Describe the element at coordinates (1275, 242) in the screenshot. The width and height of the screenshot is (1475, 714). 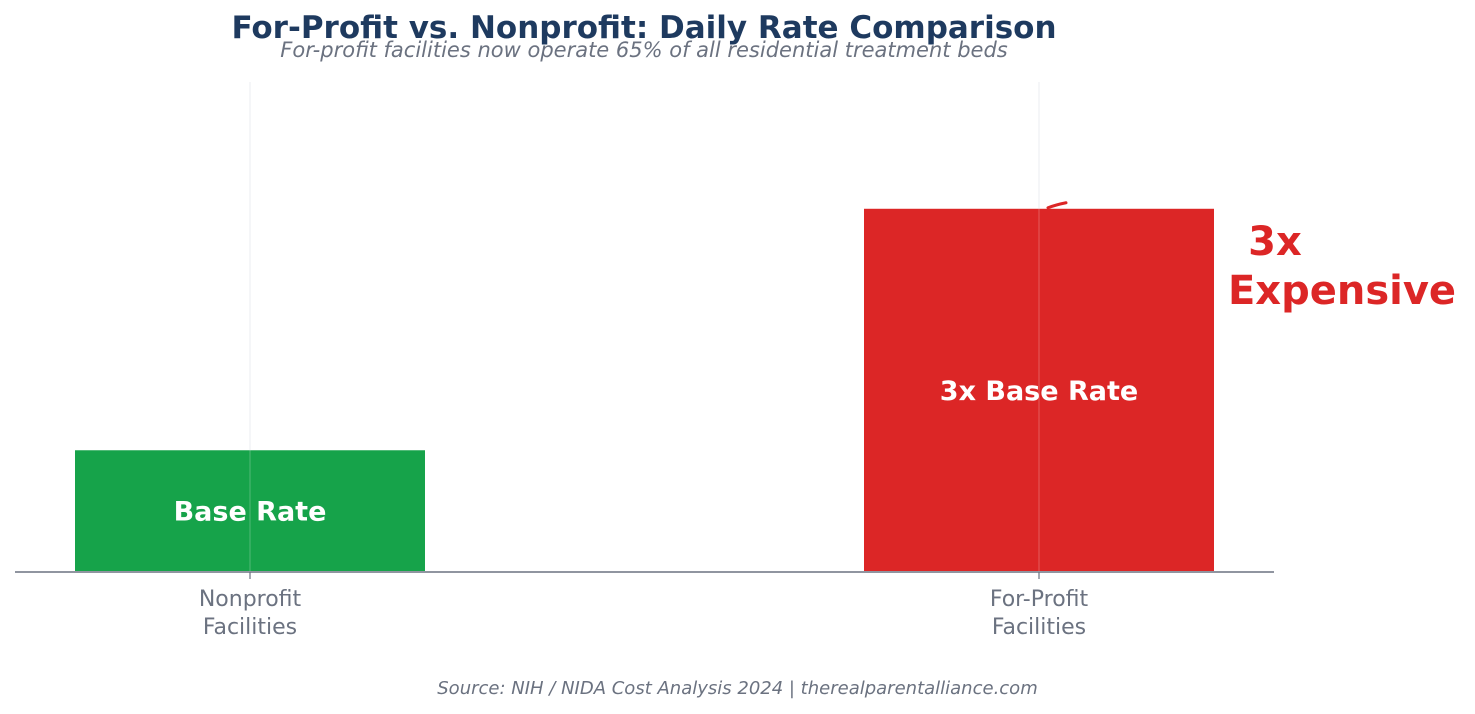
I see `annotation-line-0: 3x` at that location.